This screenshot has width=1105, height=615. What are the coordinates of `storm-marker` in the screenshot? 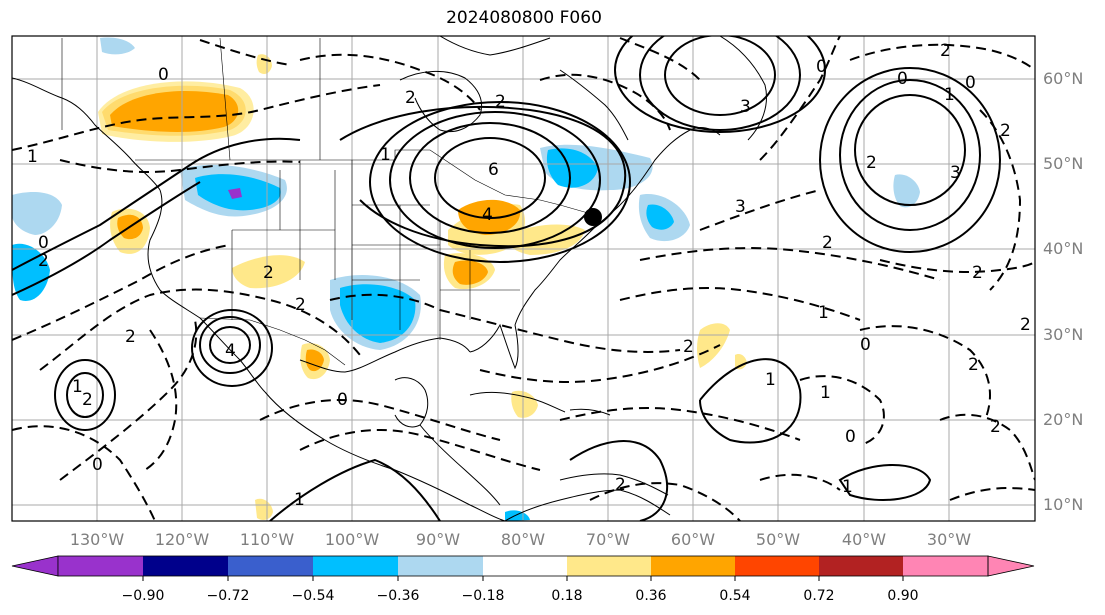 It's located at (593, 217).